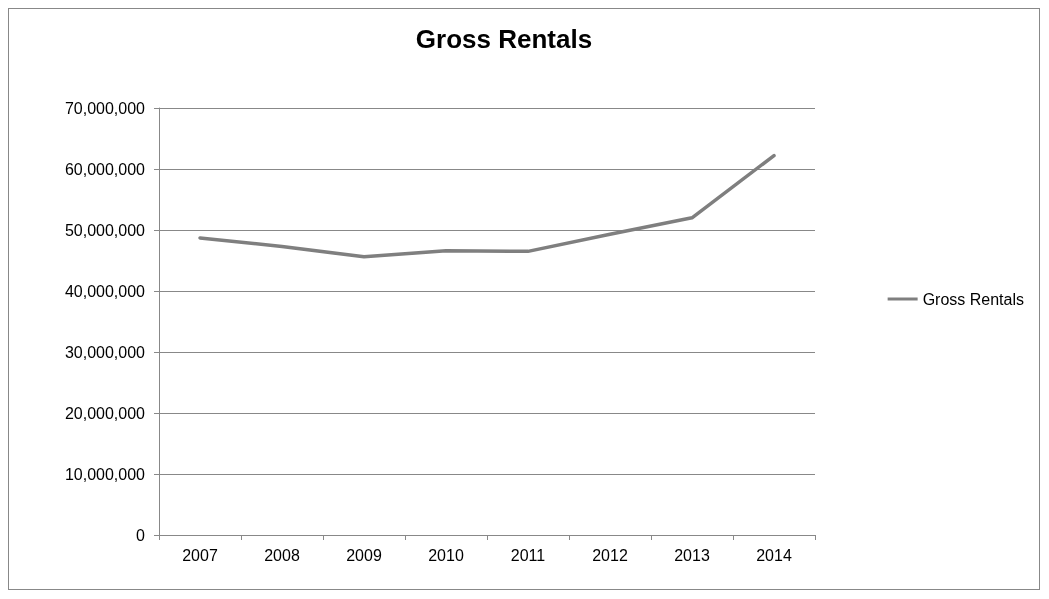  Describe the element at coordinates (504, 39) in the screenshot. I see `chart-title: Gross Rentals` at that location.